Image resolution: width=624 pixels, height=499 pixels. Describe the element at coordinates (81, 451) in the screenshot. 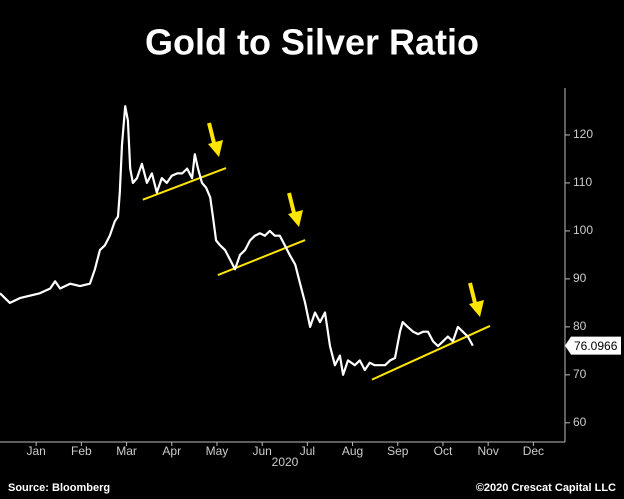

I see `x-tick-label: Feb` at that location.